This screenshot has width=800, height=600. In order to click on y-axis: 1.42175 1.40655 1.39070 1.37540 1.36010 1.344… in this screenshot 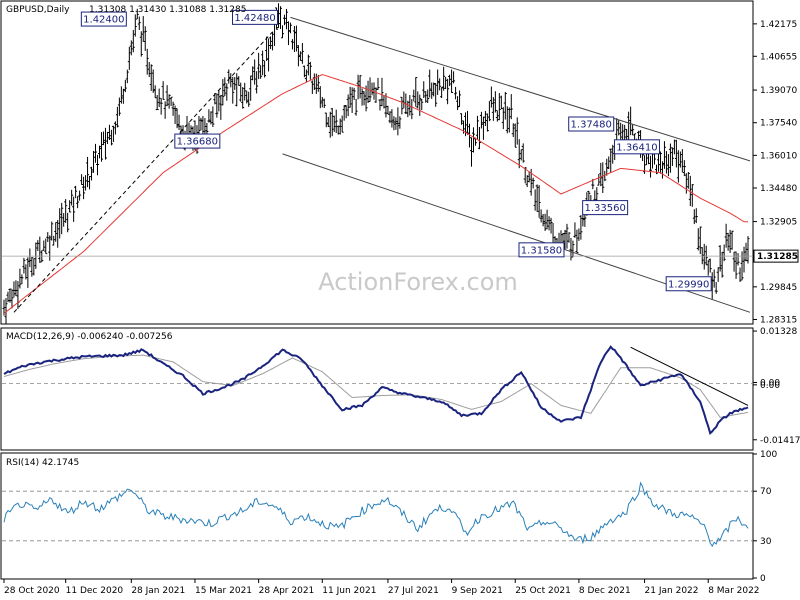, I will do `click(776, 302)`.